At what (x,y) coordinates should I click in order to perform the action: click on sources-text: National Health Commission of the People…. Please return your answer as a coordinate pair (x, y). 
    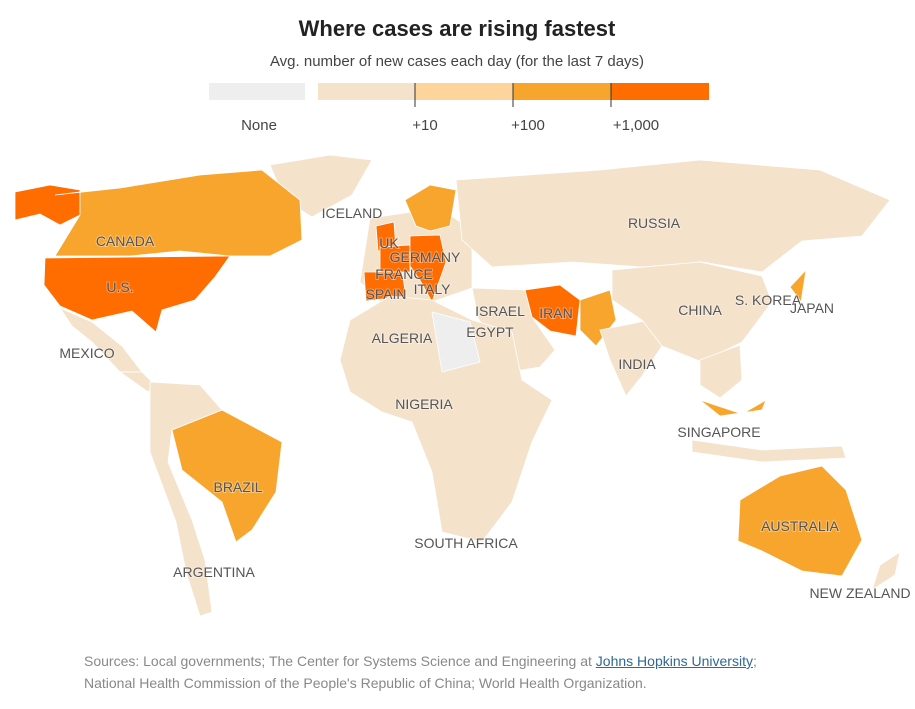
    Looking at the image, I should click on (365, 683).